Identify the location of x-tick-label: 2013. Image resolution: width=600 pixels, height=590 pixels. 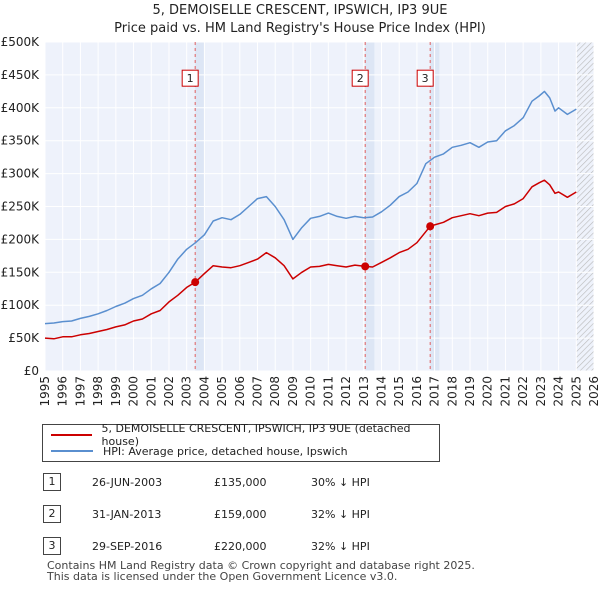
(364, 391).